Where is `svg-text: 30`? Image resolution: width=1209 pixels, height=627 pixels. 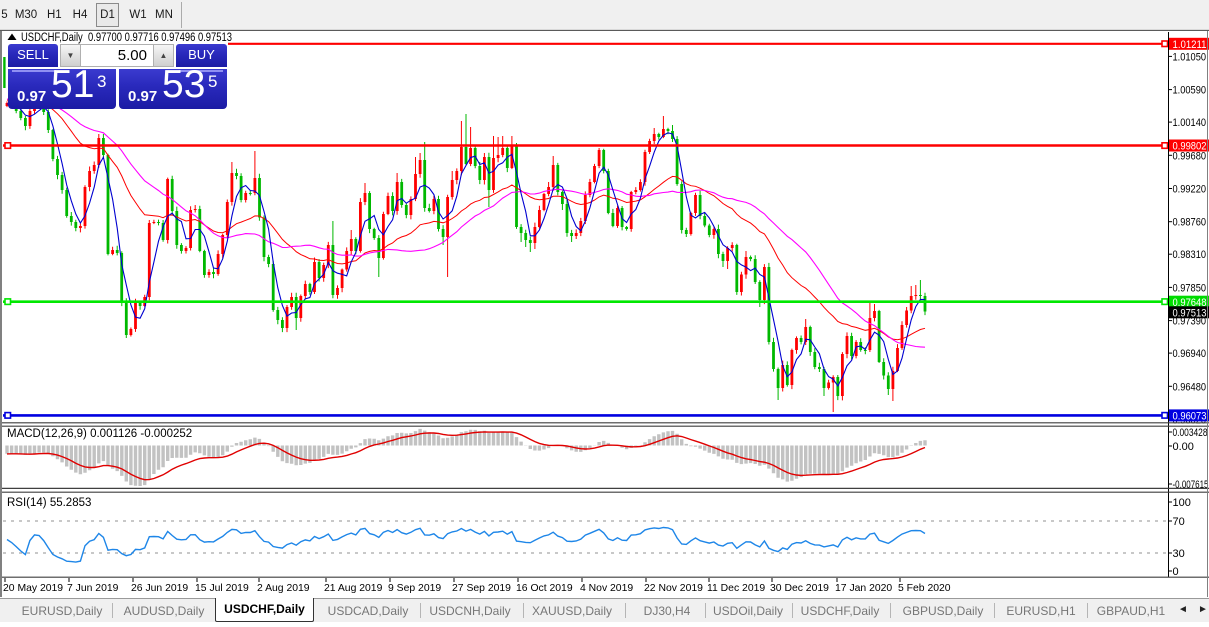
svg-text: 30 is located at coordinates (1179, 554).